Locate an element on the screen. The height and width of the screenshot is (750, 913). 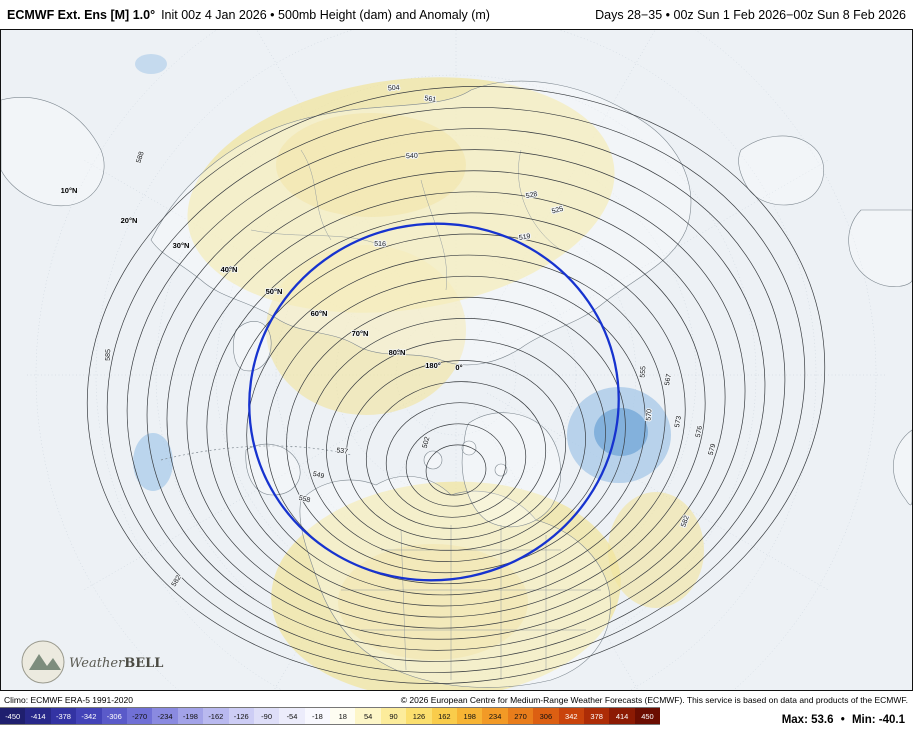
contour-label: 570 is located at coordinates (650, 415).